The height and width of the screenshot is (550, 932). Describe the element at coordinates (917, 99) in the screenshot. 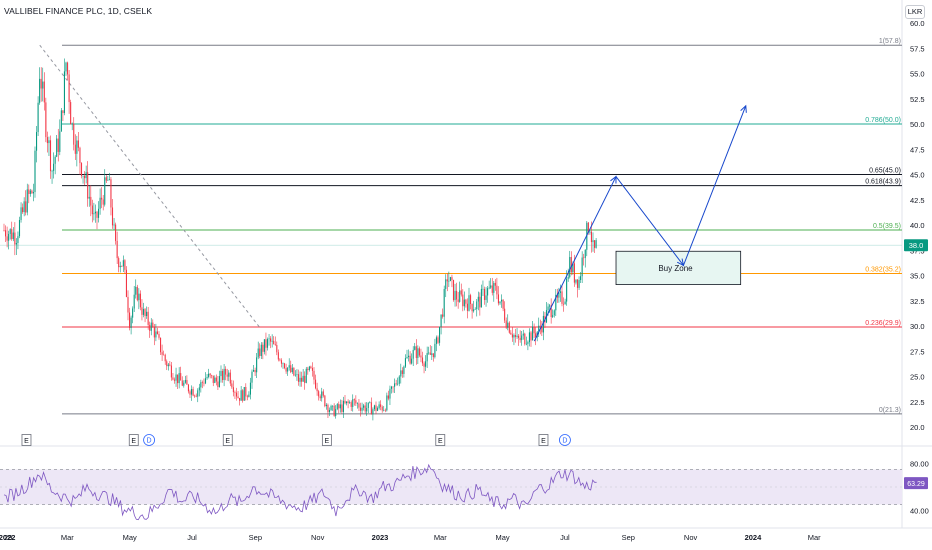

I see `y-tick-label: 52.5` at that location.